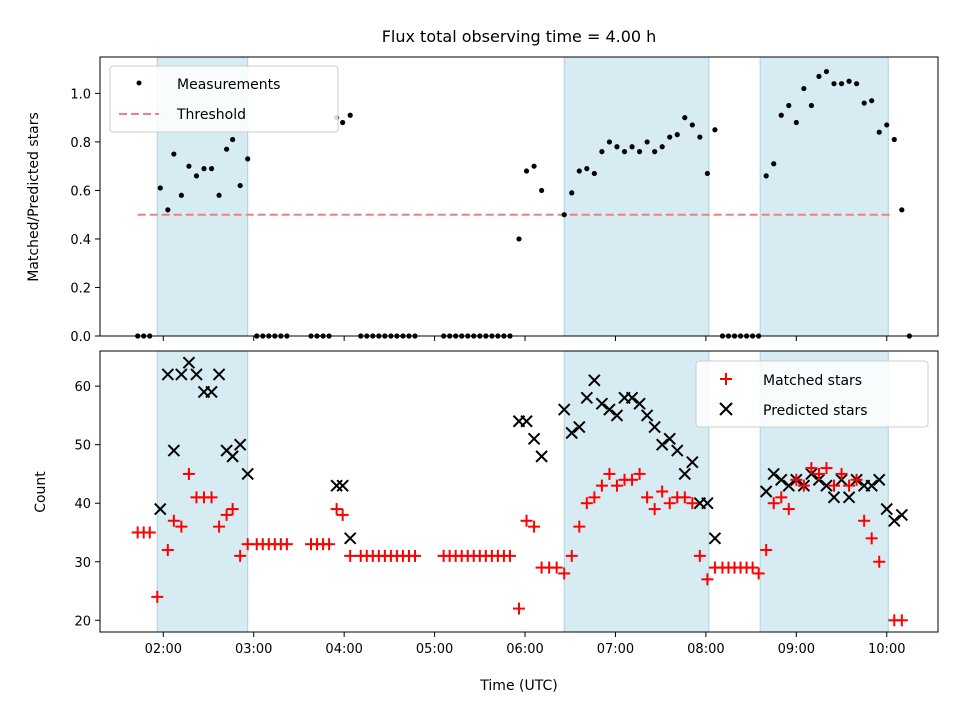  Describe the element at coordinates (812, 394) in the screenshot. I see `count-legend: Matched stars Predicted stars` at that location.